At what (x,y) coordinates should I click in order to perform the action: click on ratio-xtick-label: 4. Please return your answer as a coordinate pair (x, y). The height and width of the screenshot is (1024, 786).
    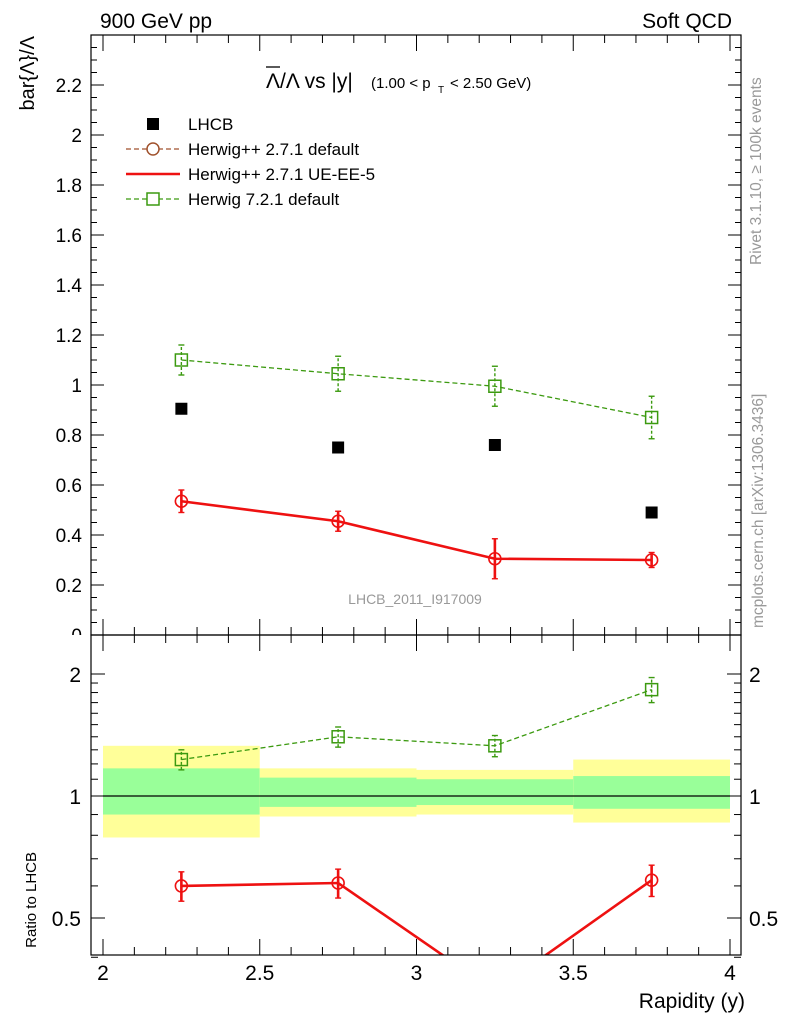
    Looking at the image, I should click on (730, 973).